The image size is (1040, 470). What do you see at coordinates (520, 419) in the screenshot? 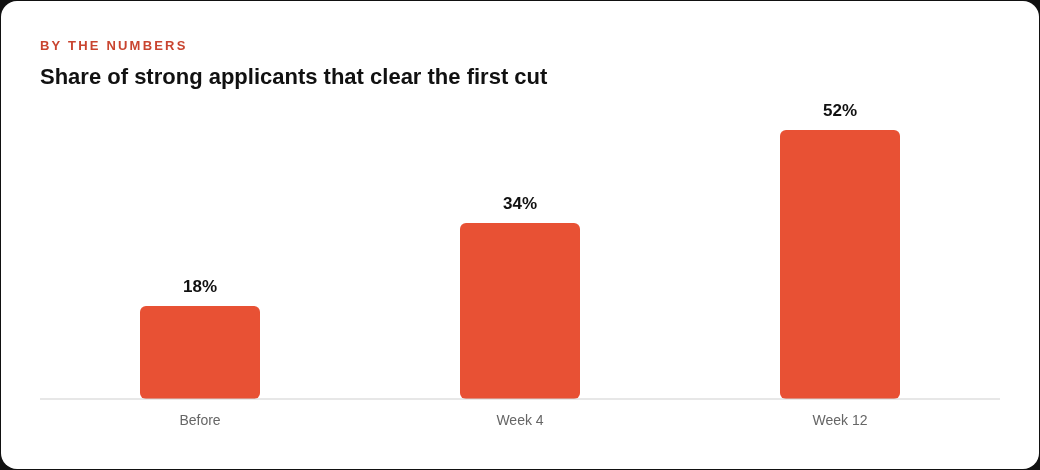
I see `x-tick-label: Week 4` at bounding box center [520, 419].